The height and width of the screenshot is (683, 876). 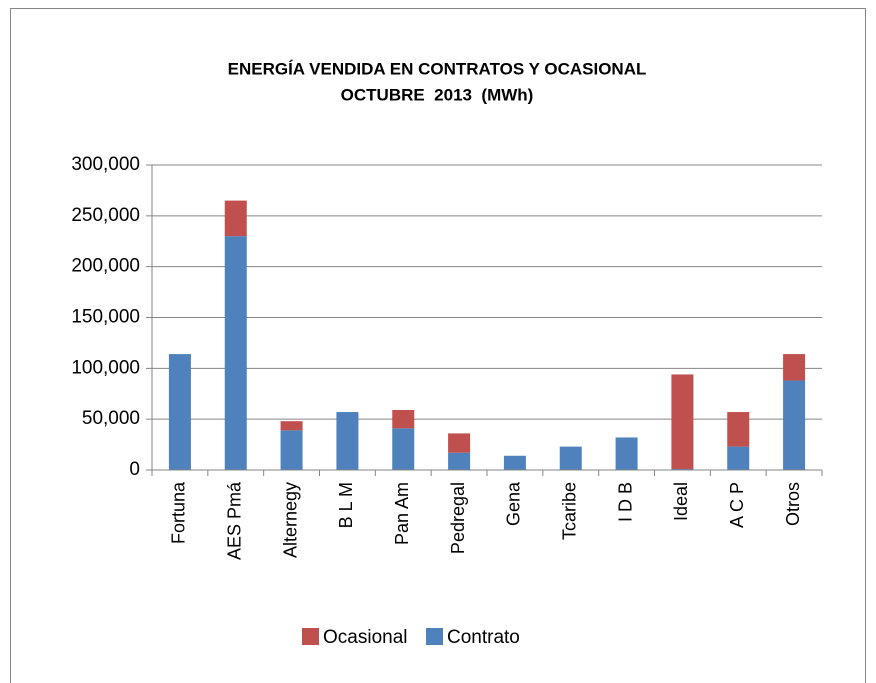 I want to click on x-tick-label: Pedregal, so click(x=458, y=518).